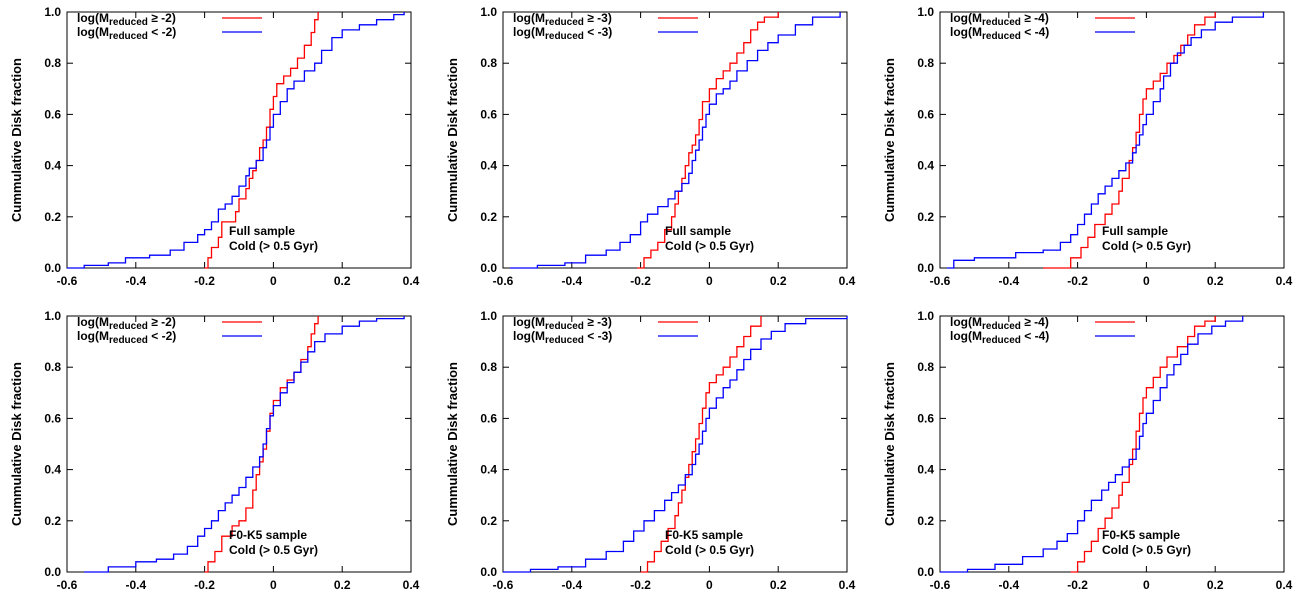 The width and height of the screenshot is (1304, 595). What do you see at coordinates (1035, 18) in the screenshot?
I see `legend-suffix: ≥ -4)` at bounding box center [1035, 18].